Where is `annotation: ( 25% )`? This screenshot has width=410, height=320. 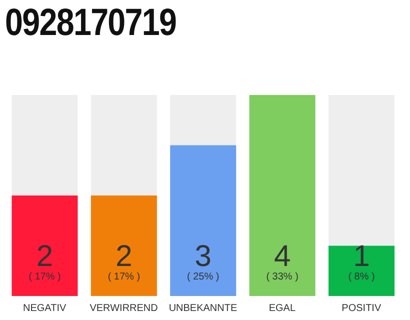 annotation: ( 25% ) is located at coordinates (203, 277).